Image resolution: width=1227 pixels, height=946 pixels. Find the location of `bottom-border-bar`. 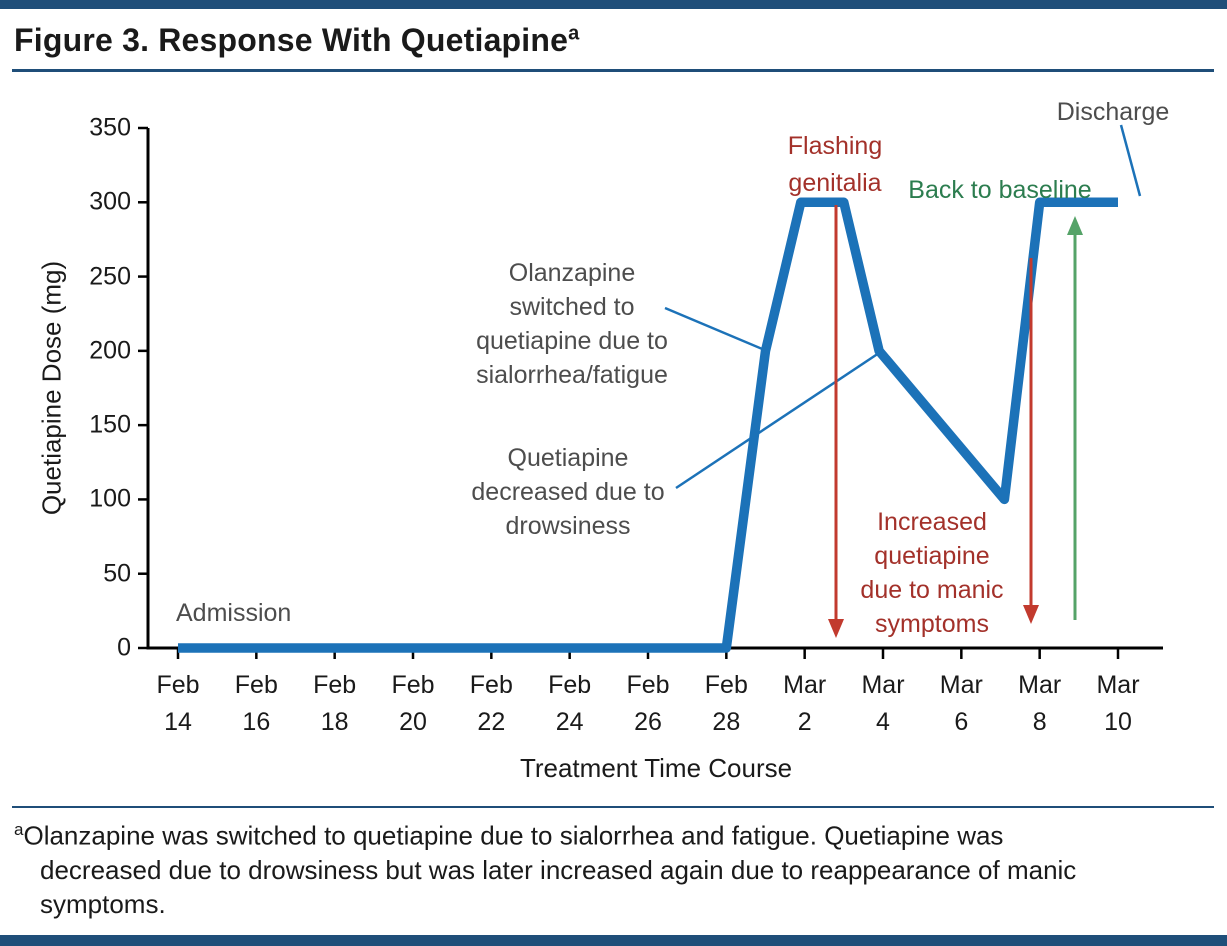

bottom-border-bar is located at coordinates (613, 940).